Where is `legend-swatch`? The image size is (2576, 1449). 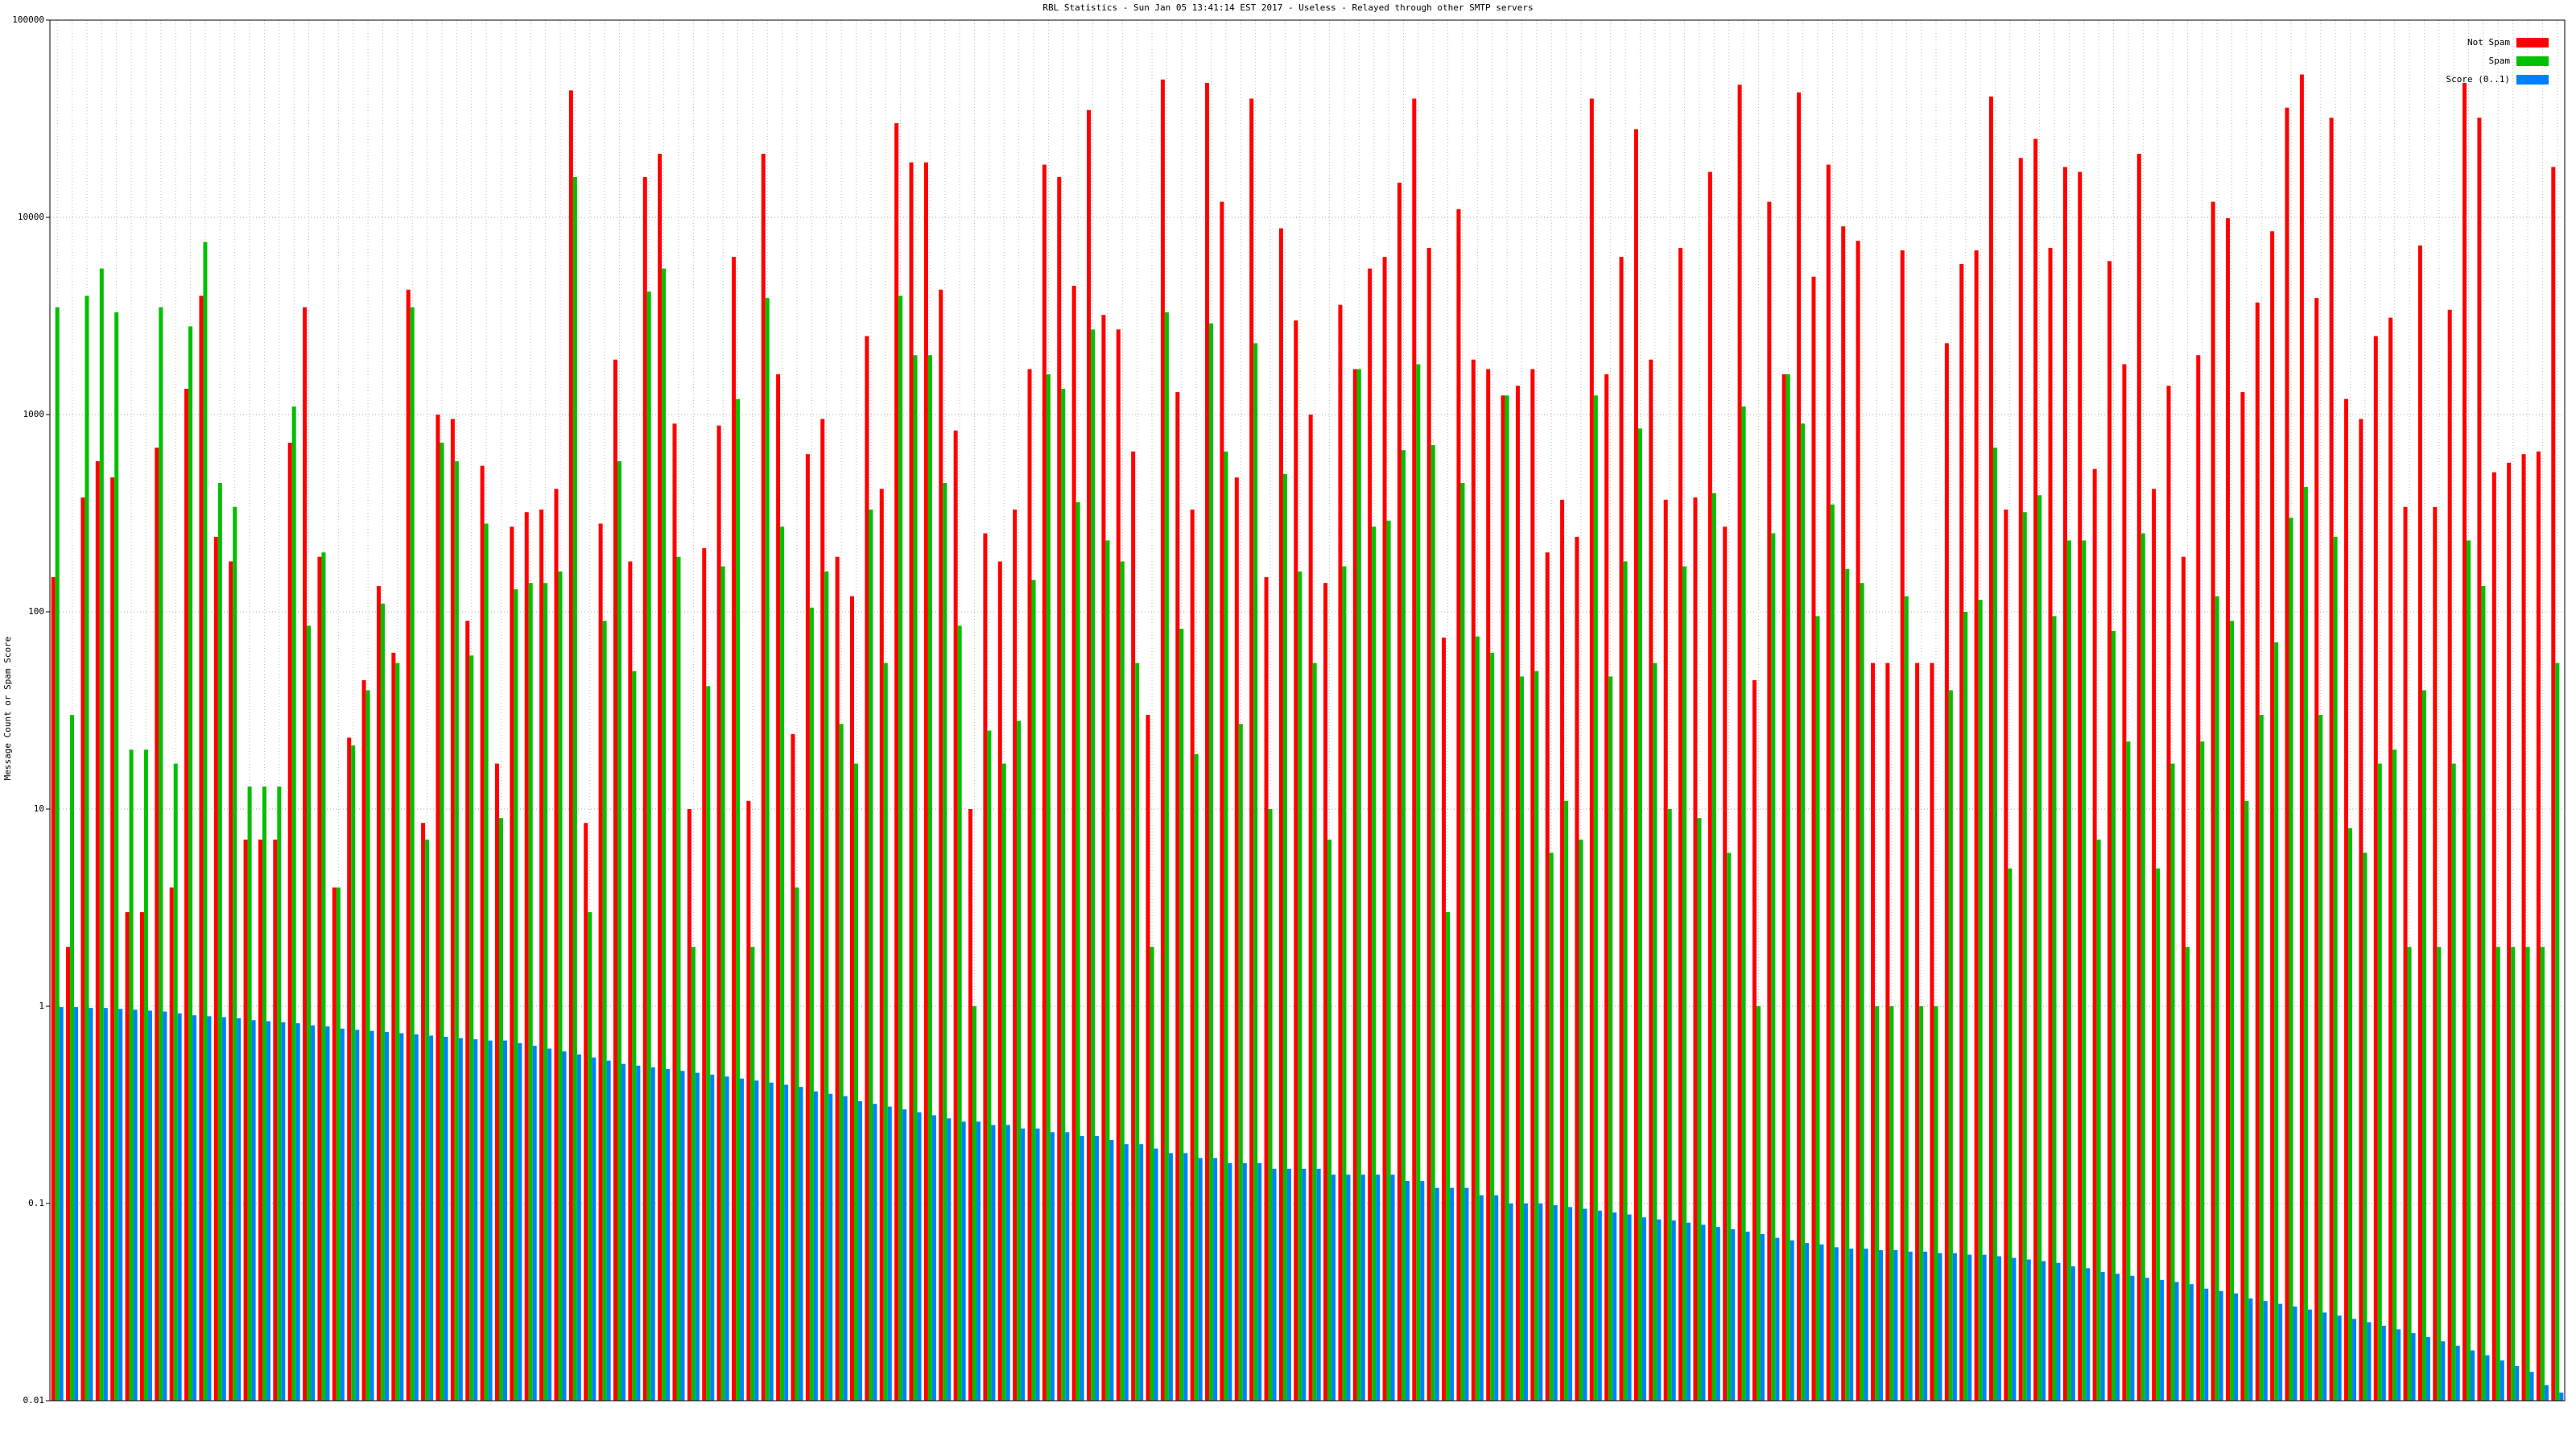
legend-swatch is located at coordinates (2532, 80).